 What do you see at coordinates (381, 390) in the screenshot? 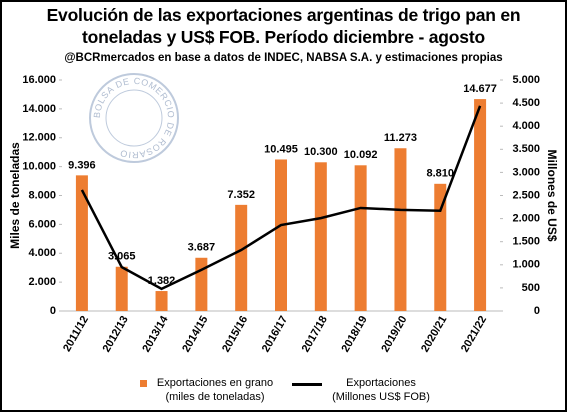
I see `legend-label: Exportaciones (Millones US$ FOB)` at bounding box center [381, 390].